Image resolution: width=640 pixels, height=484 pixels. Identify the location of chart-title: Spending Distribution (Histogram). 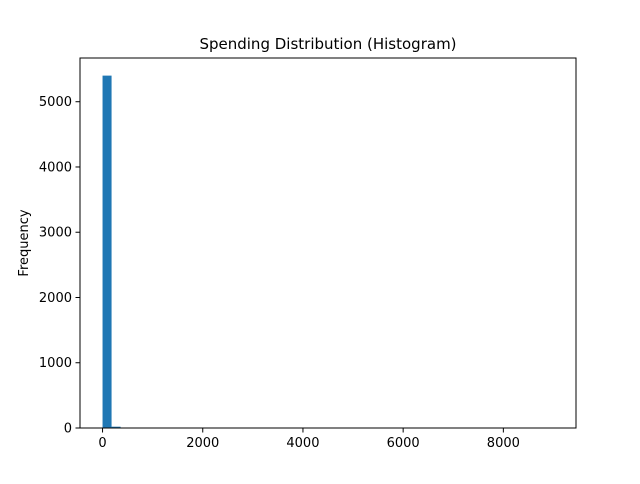
(327, 44).